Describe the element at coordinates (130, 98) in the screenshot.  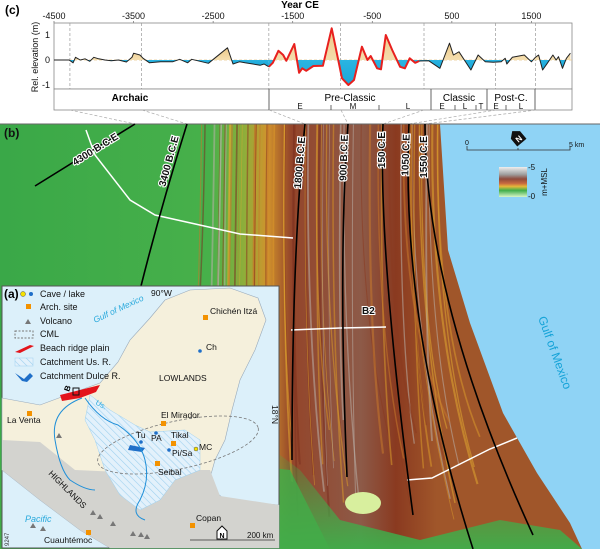
I see `period-archaic: Archaic` at that location.